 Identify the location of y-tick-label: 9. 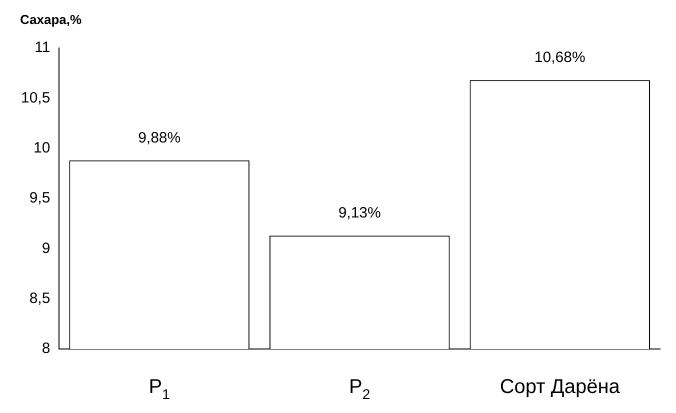
(46, 248).